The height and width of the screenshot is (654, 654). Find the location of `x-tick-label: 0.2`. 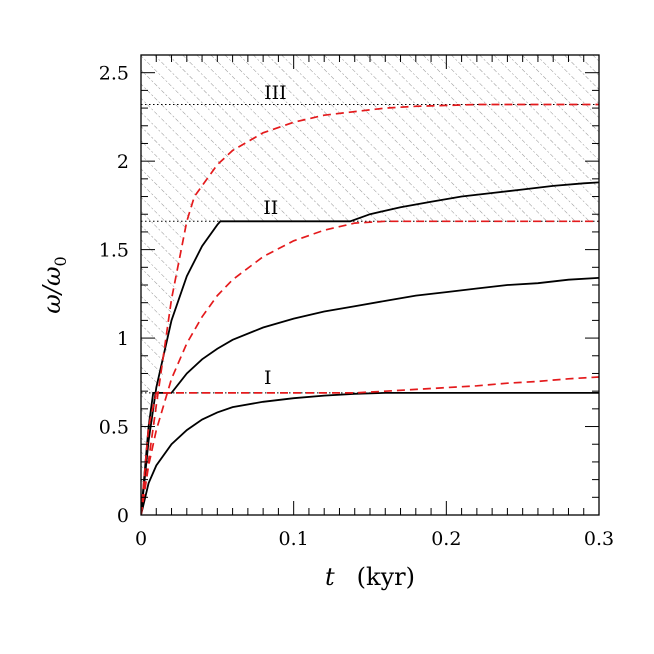

x-tick-label: 0.2 is located at coordinates (446, 539).